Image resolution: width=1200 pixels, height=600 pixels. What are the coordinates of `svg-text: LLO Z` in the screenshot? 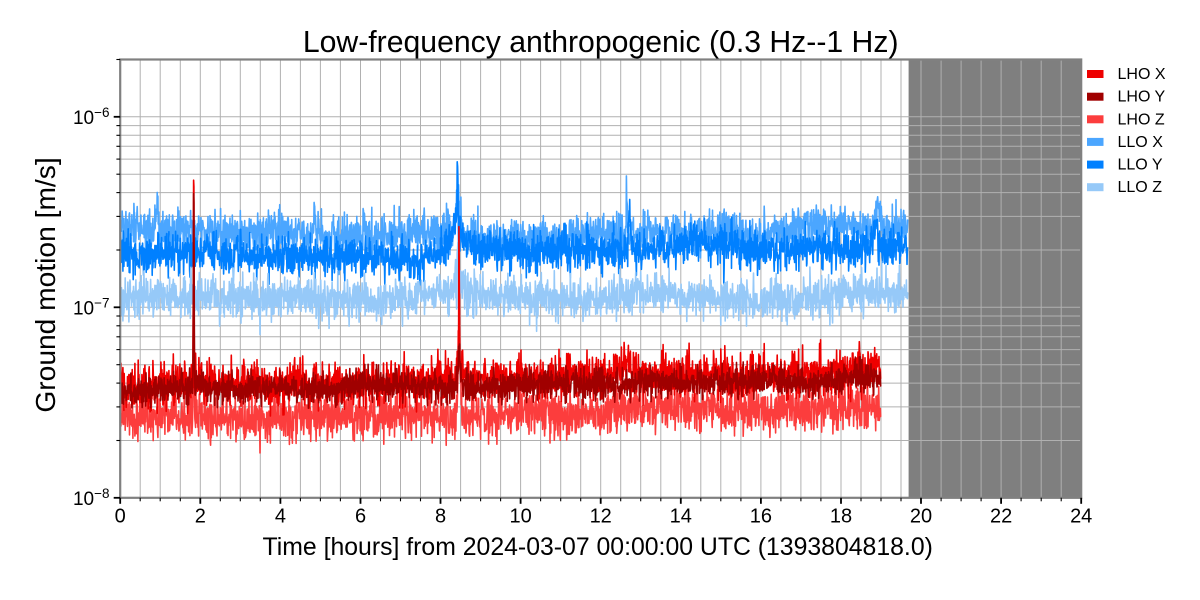 It's located at (1140, 187).